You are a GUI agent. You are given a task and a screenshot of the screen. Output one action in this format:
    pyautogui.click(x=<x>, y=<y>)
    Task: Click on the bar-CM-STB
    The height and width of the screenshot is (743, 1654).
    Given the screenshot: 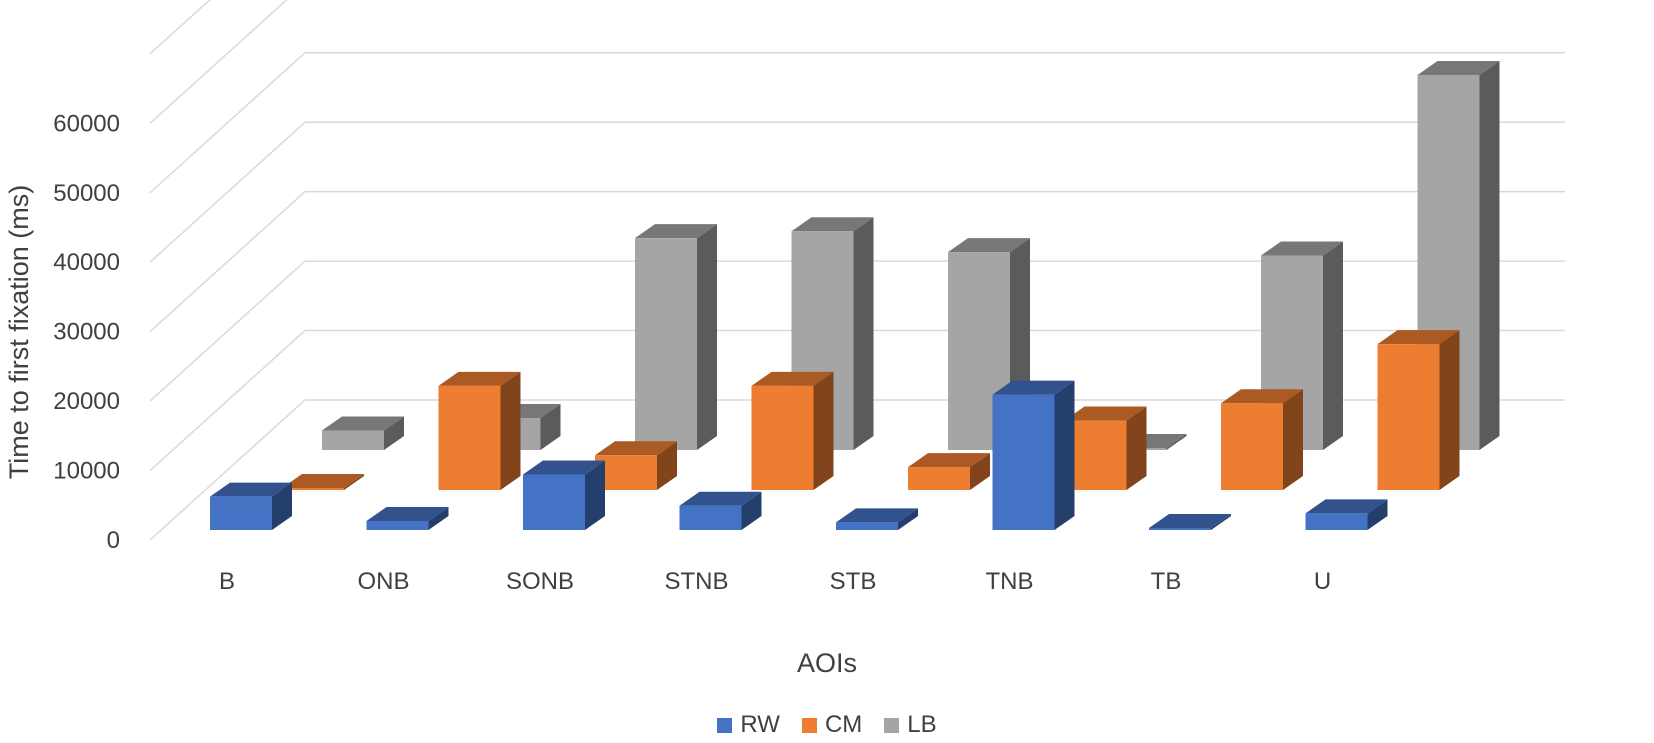 What is the action you would take?
    pyautogui.click(x=949, y=471)
    